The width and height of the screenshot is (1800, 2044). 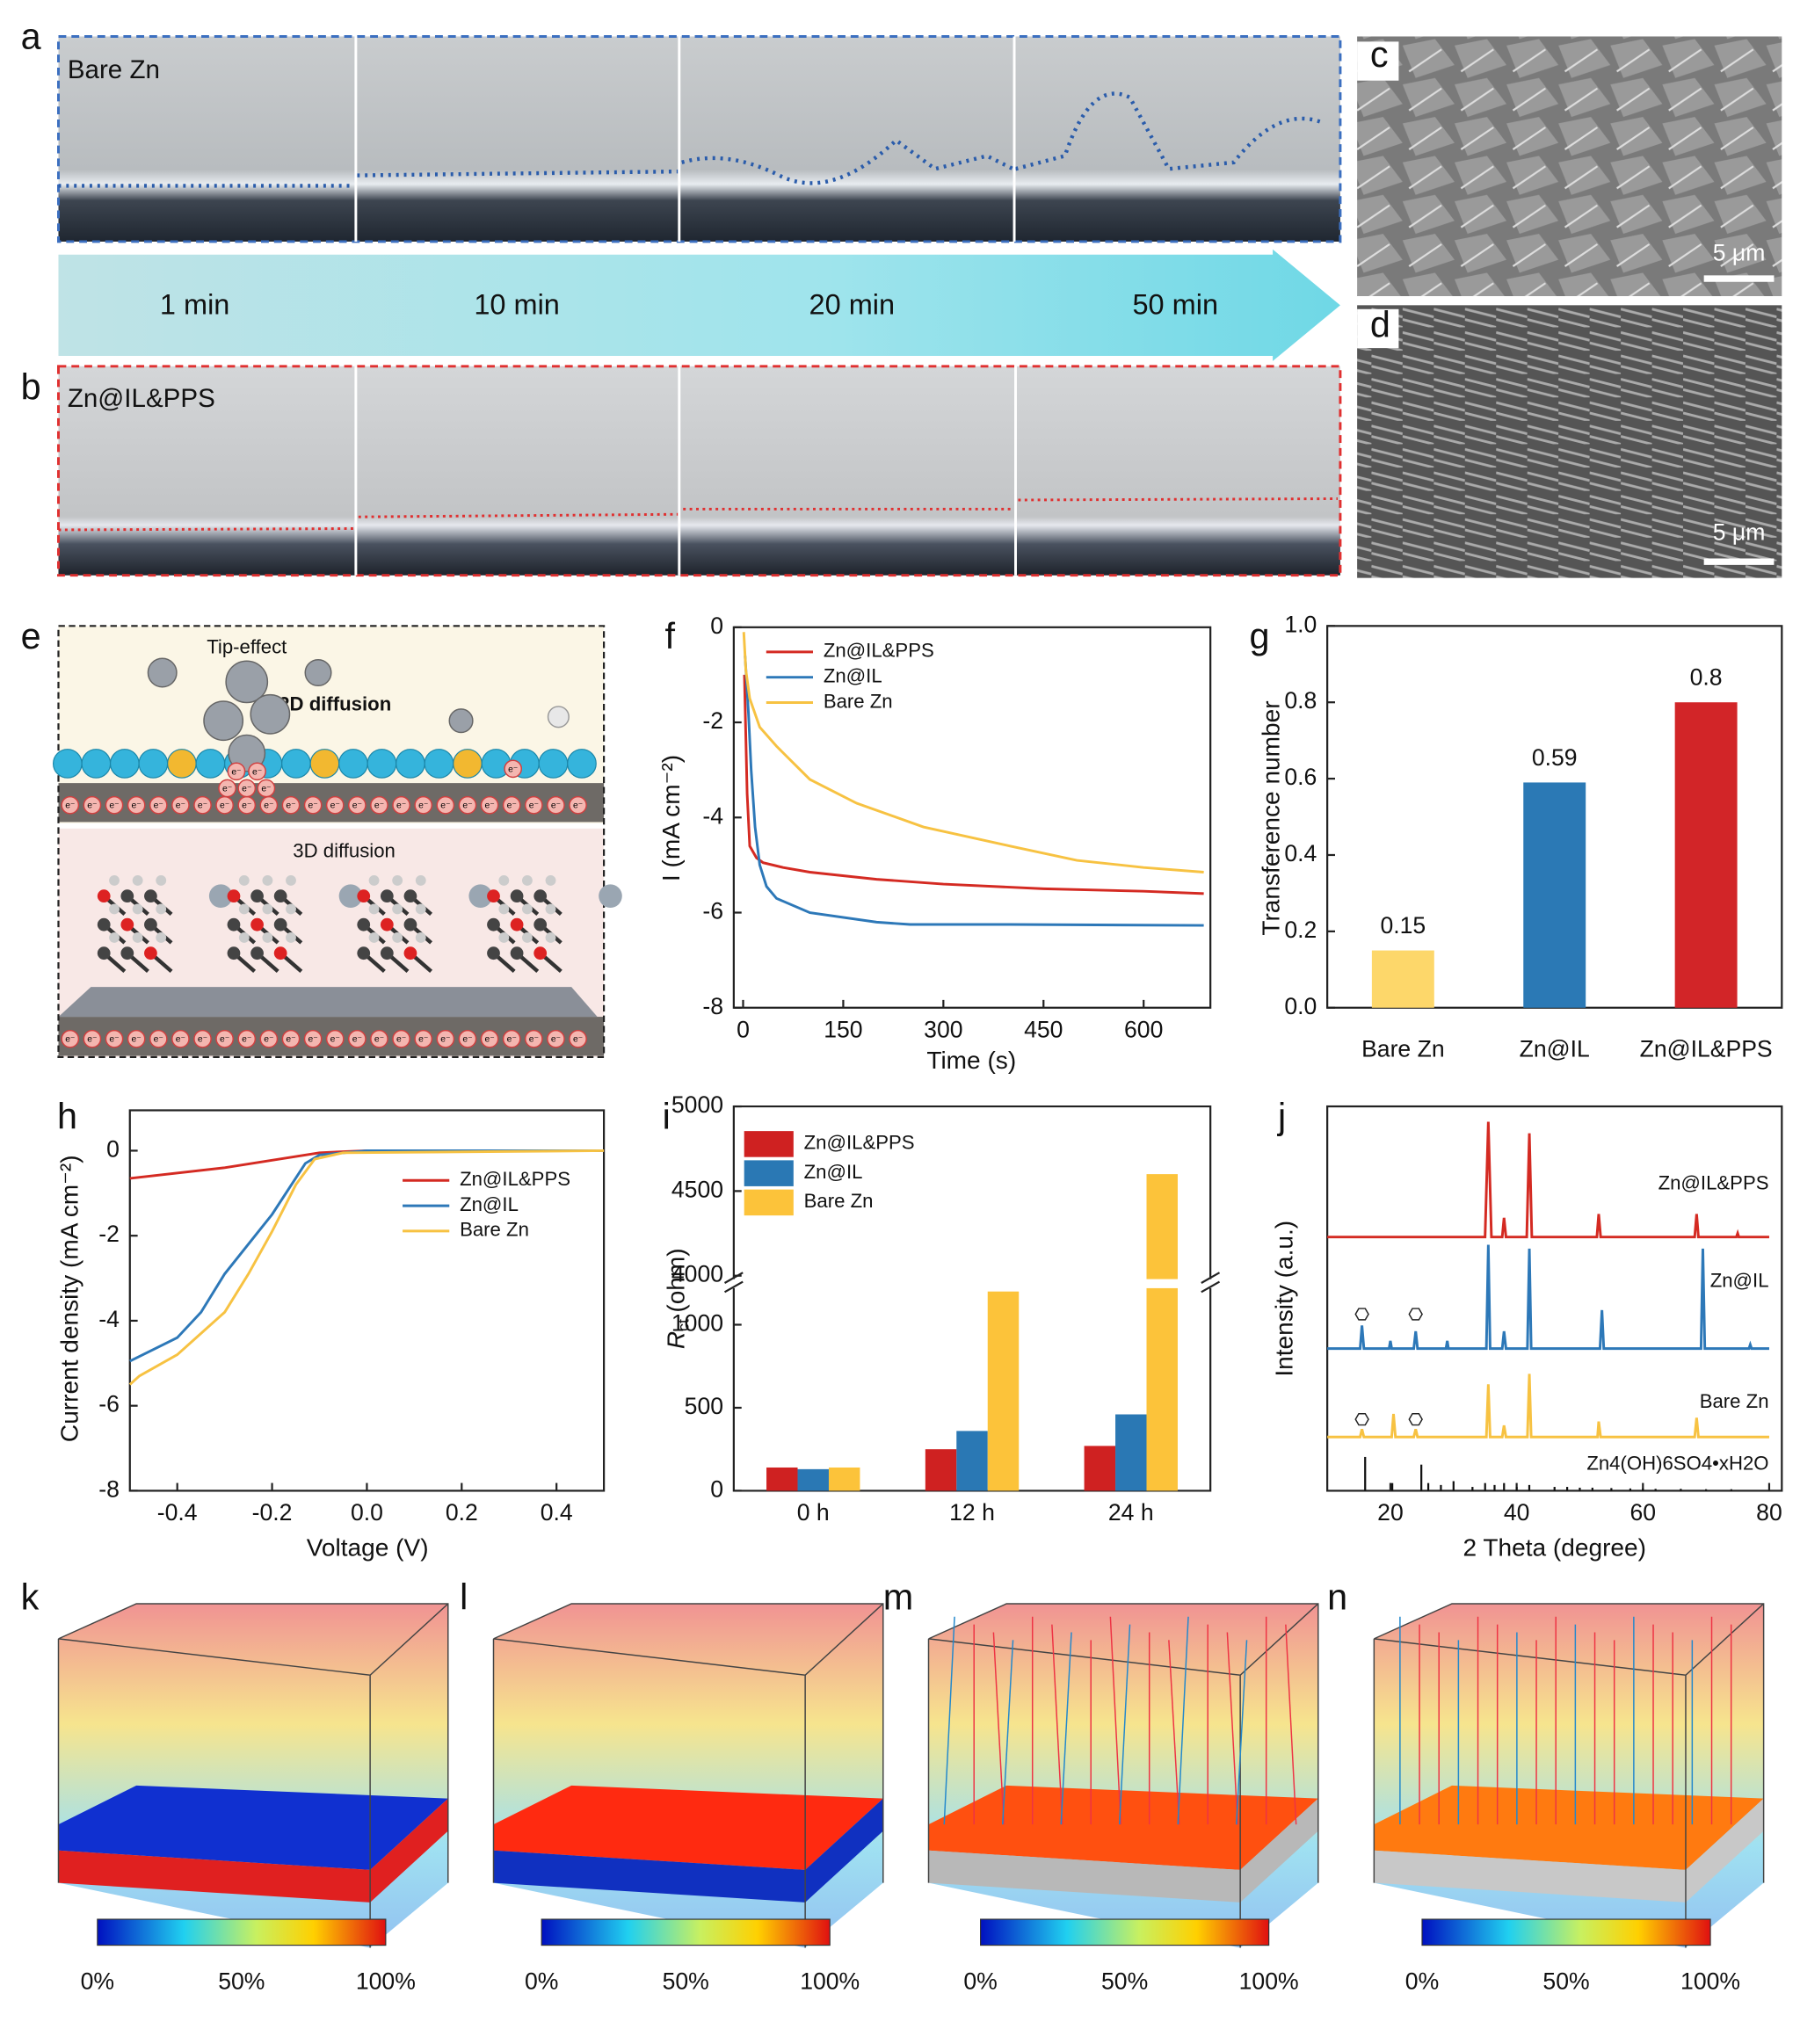 I want to click on y-tick-label: 1.0, so click(x=1300, y=624).